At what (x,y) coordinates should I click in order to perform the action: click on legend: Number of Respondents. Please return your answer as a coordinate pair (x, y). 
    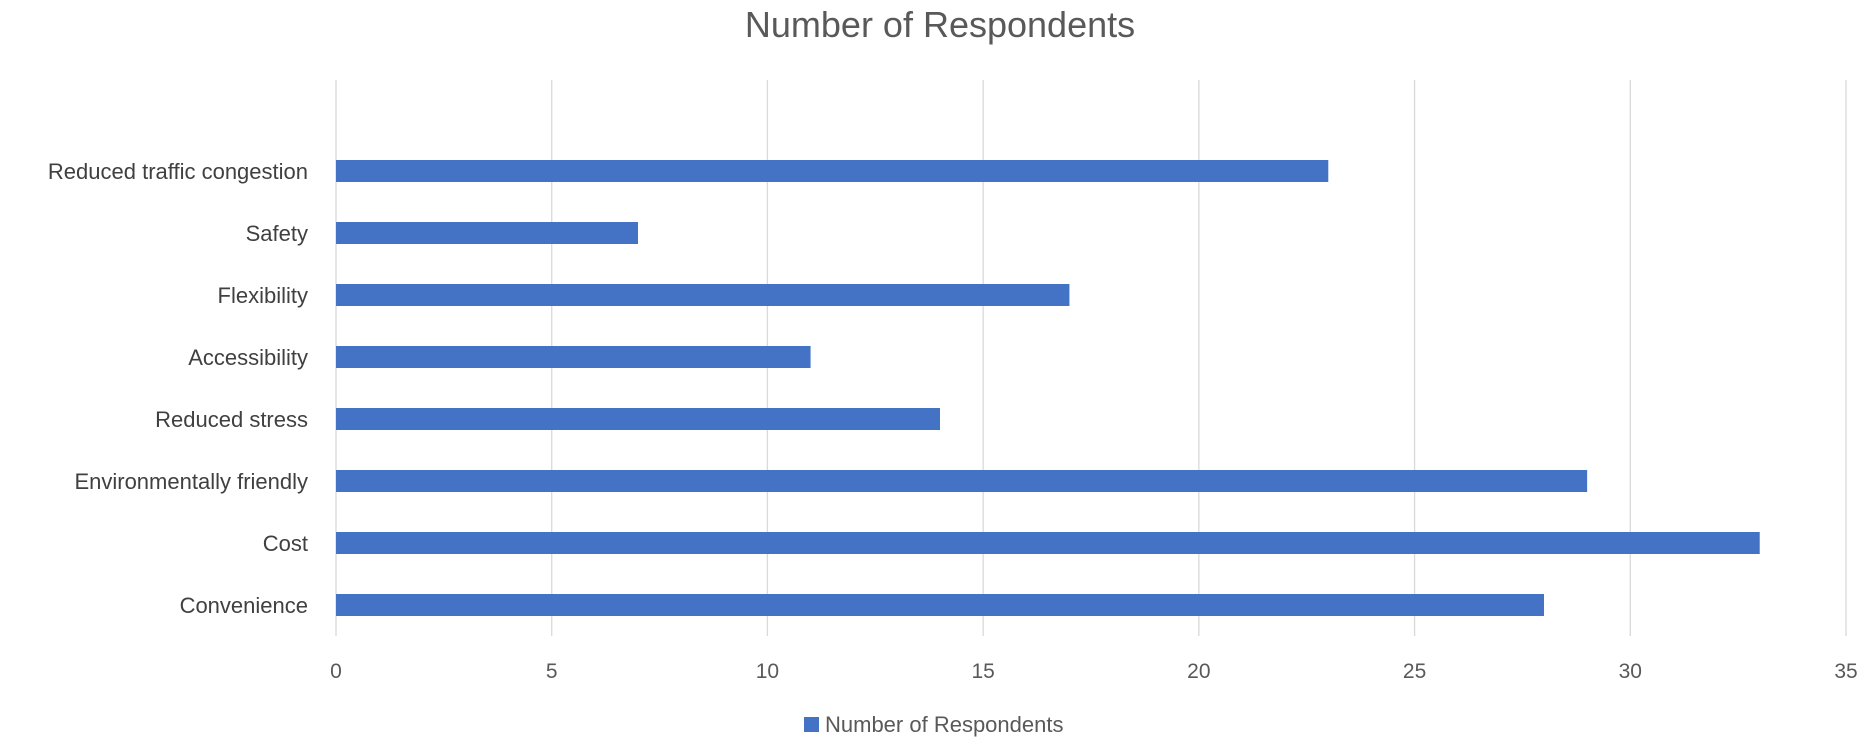
    Looking at the image, I should click on (933, 724).